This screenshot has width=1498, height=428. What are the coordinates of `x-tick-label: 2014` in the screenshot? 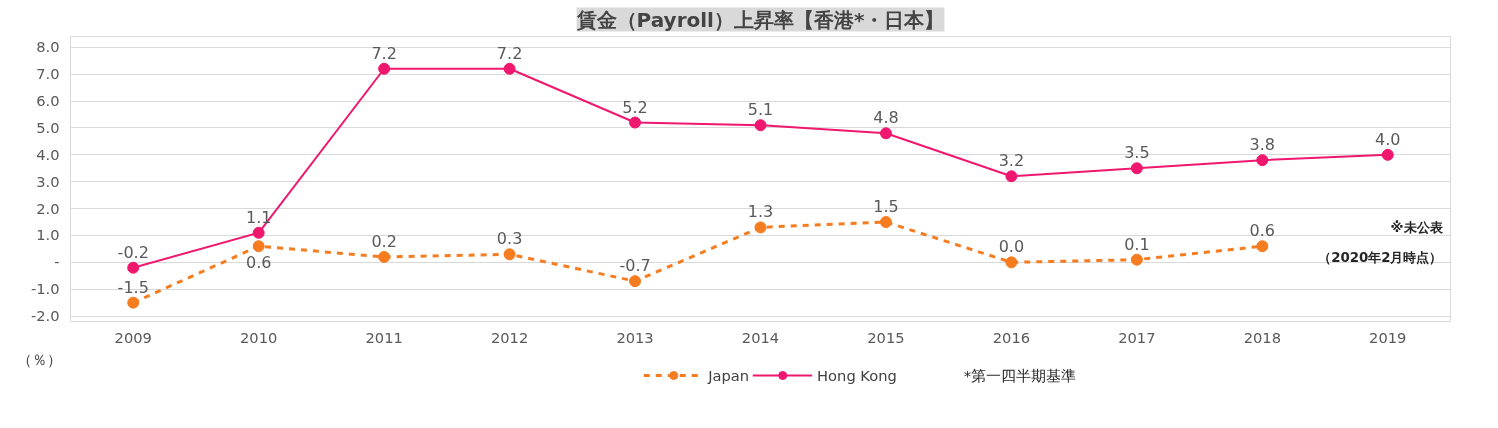 It's located at (760, 337).